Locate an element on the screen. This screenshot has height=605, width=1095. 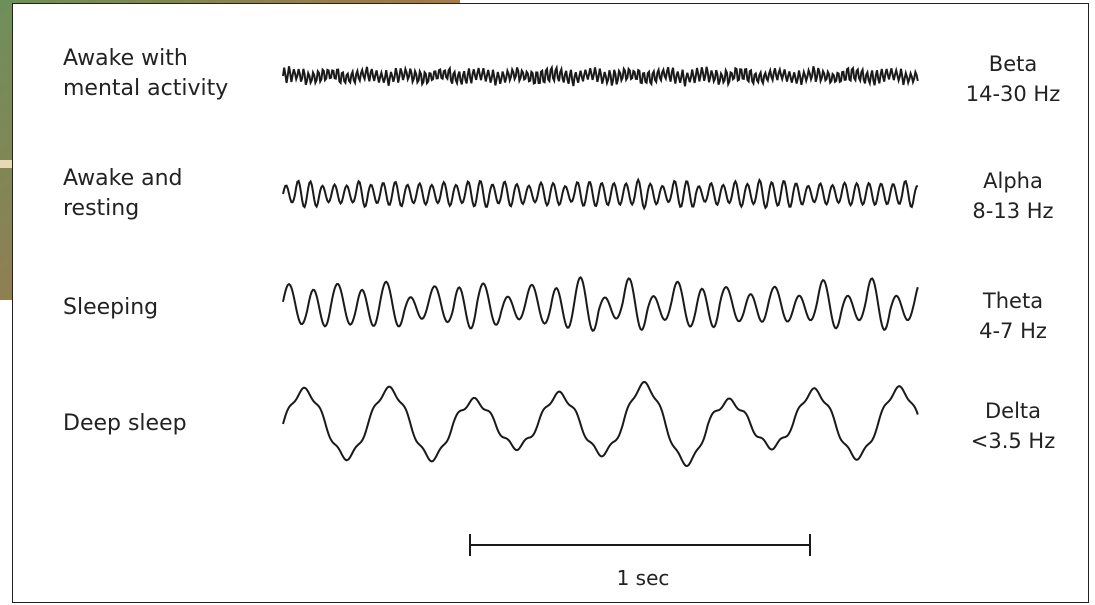
band-range: <3.5 Hz is located at coordinates (1013, 441).